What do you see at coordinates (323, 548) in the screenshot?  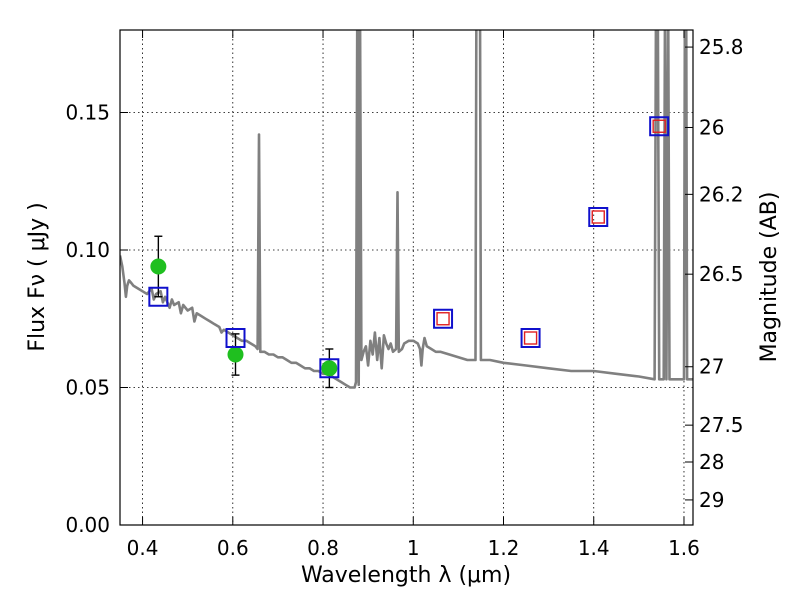 I see `x-tick-label: 0.8` at bounding box center [323, 548].